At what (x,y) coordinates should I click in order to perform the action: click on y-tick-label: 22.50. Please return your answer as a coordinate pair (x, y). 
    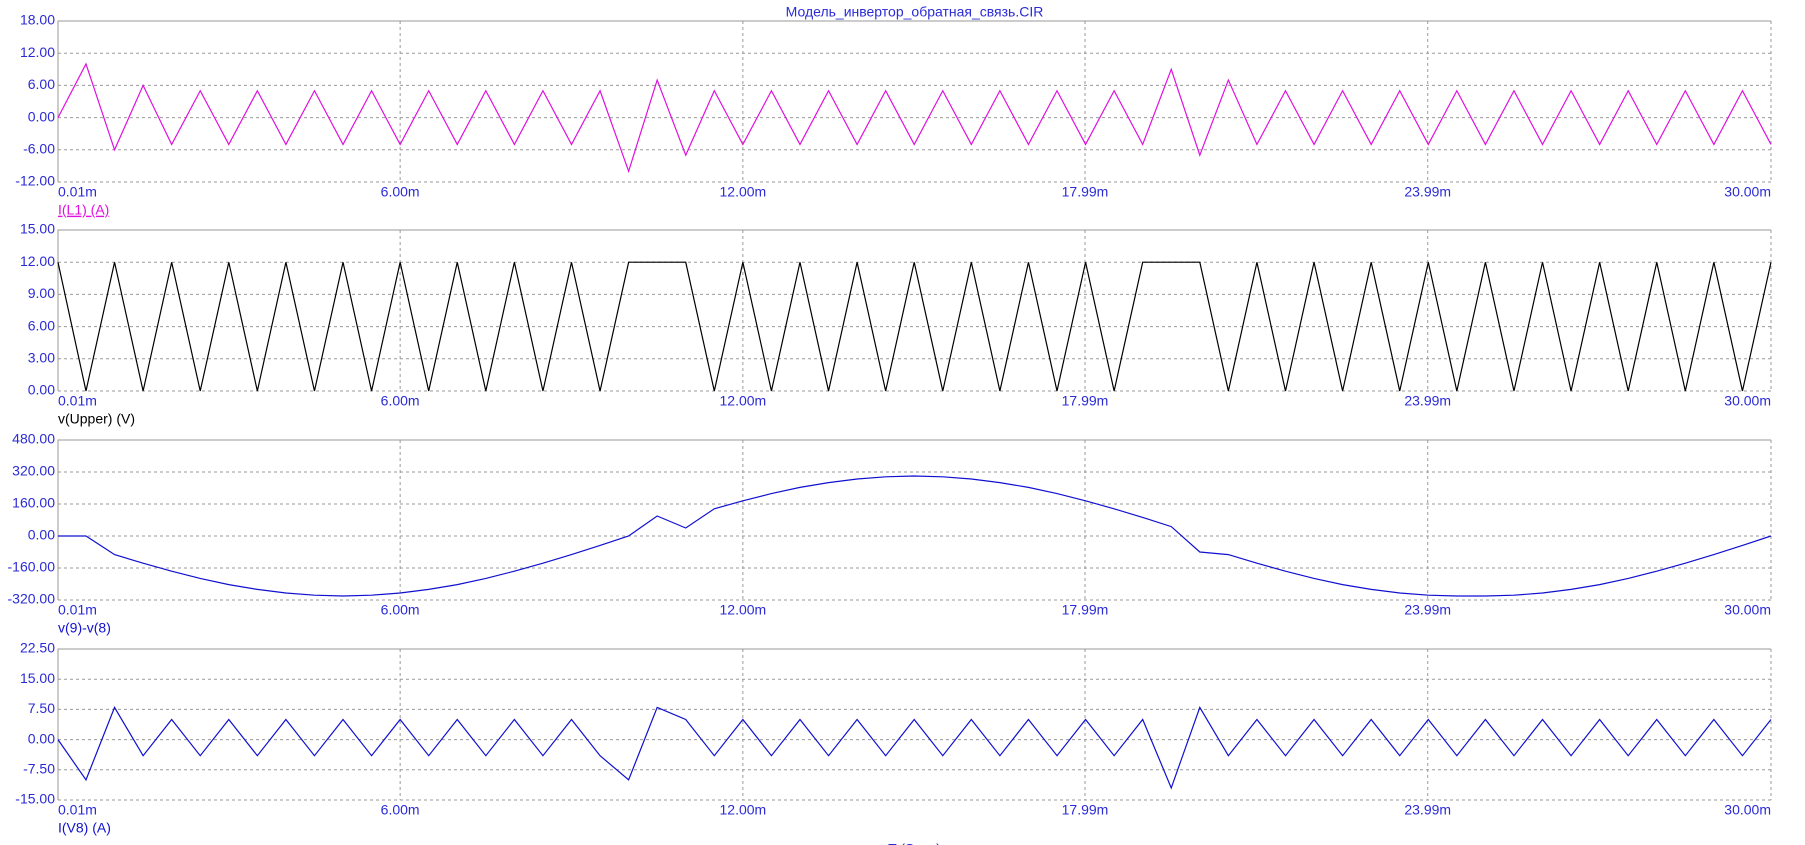
    Looking at the image, I should click on (37, 648).